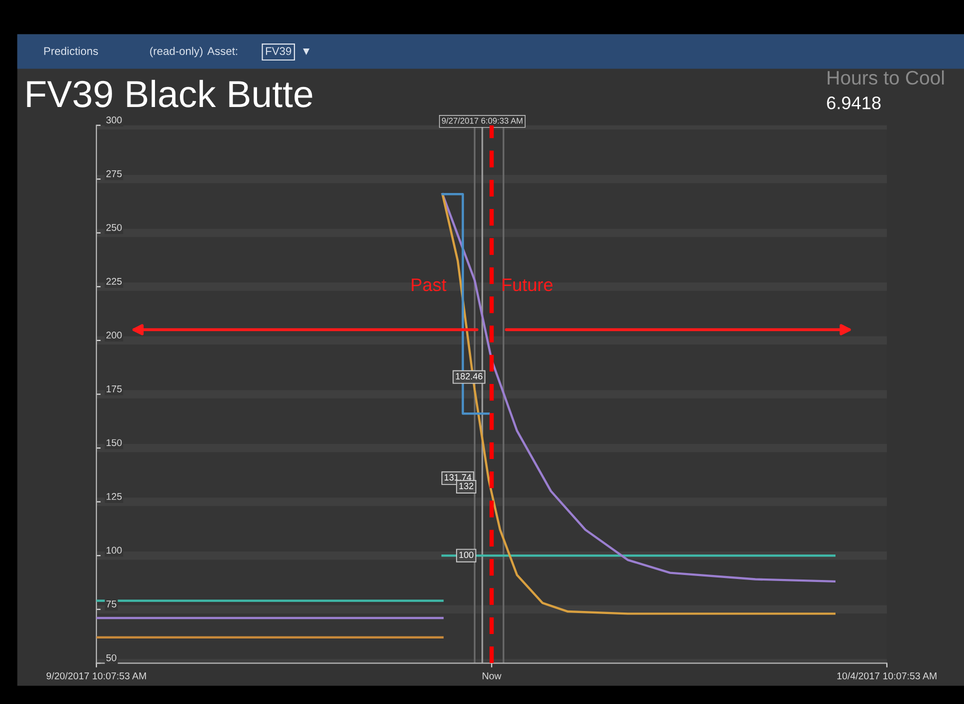 This screenshot has width=964, height=704. I want to click on annotation: 132, so click(466, 486).